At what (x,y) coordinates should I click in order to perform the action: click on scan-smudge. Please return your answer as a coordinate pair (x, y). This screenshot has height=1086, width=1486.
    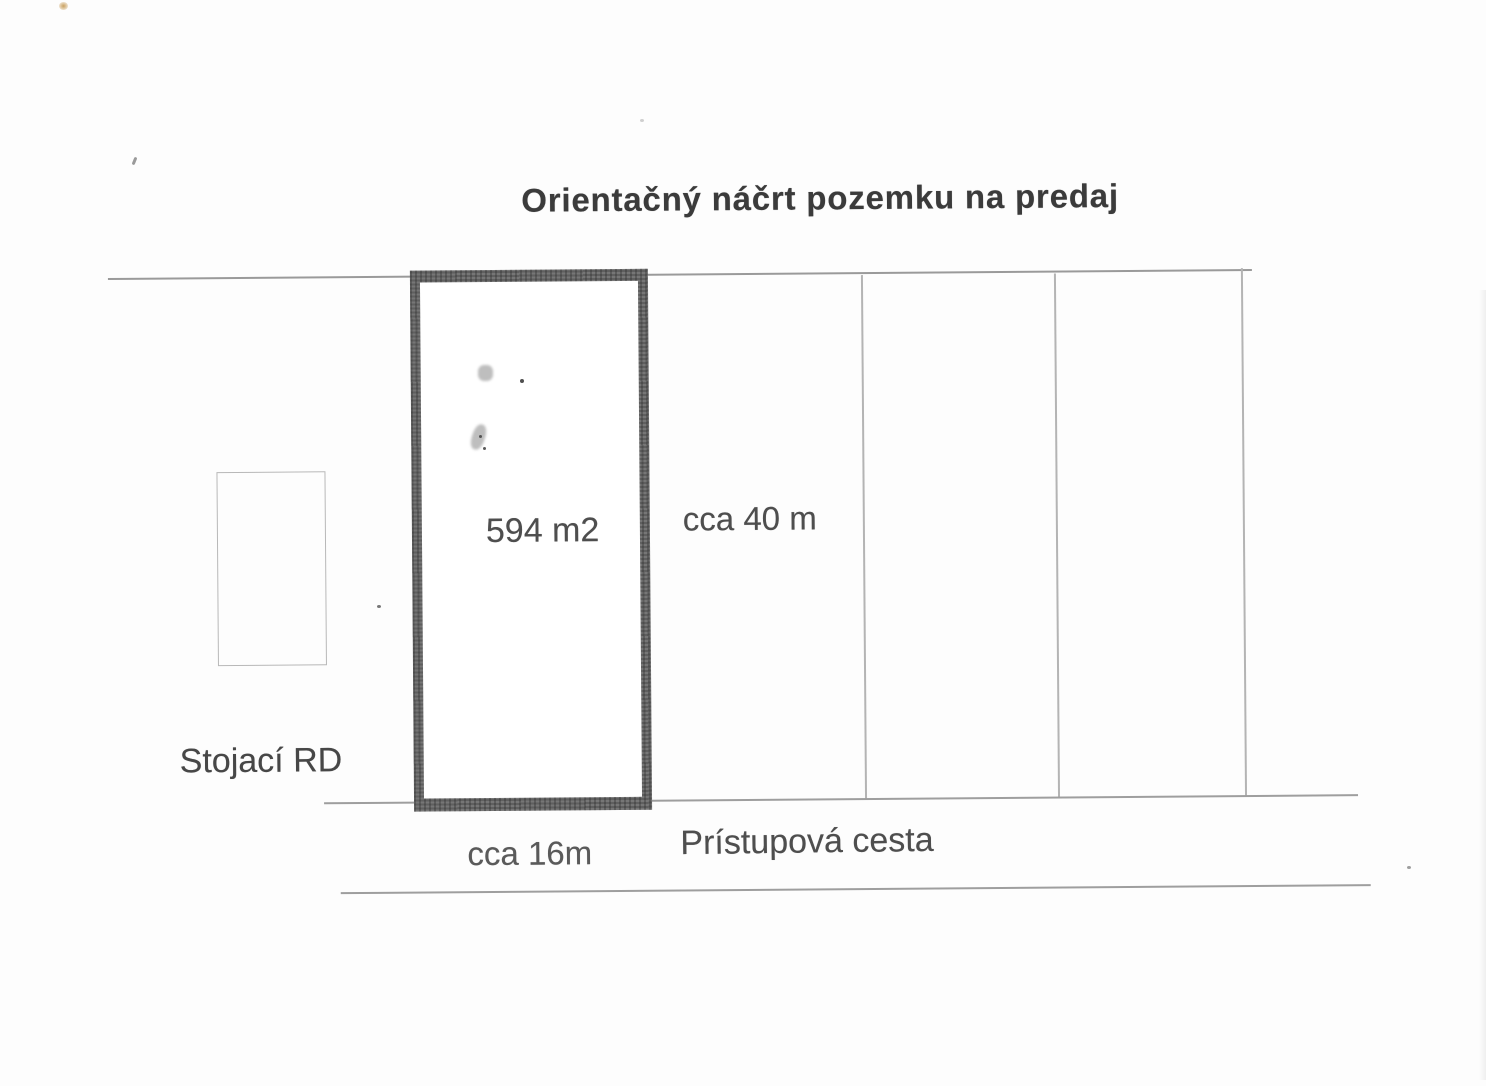
    Looking at the image, I should click on (485, 373).